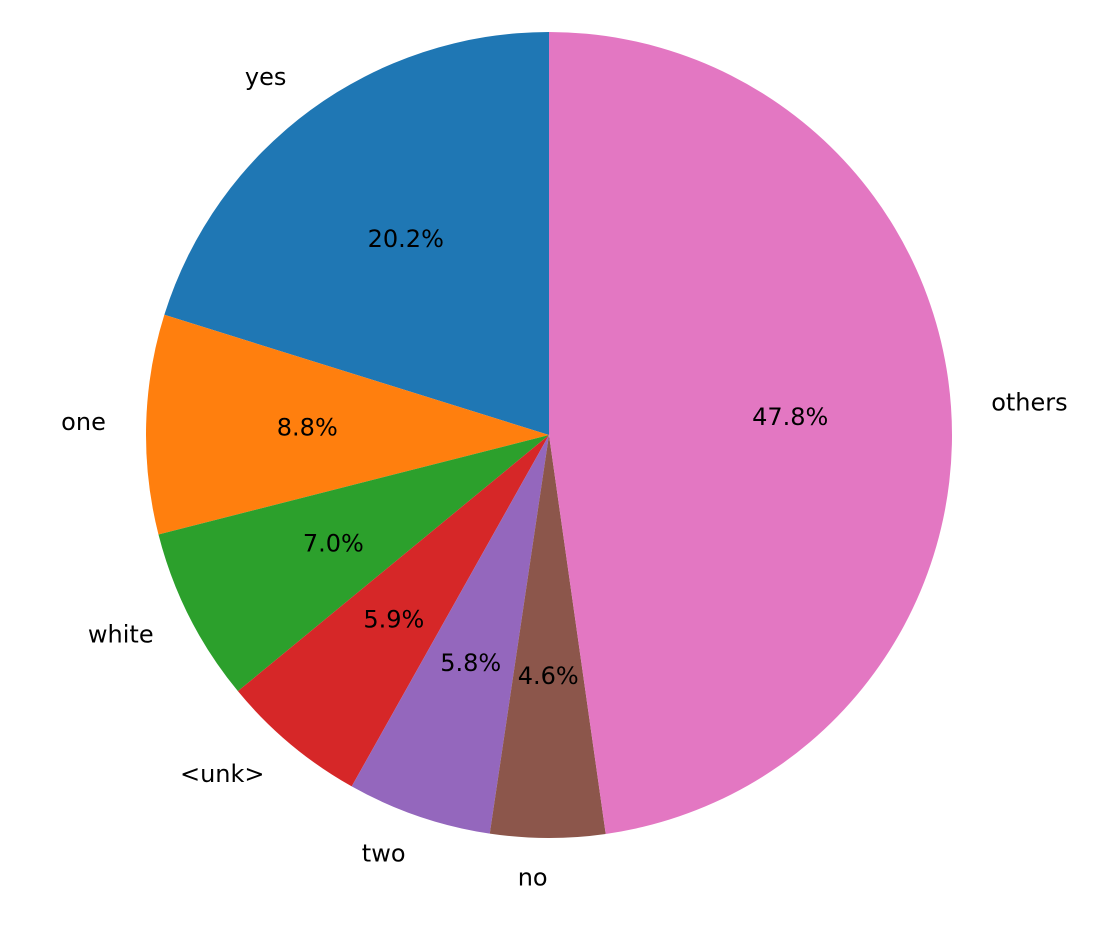 Image resolution: width=1116 pixels, height=930 pixels. What do you see at coordinates (222, 774) in the screenshot?
I see `slice-label: <unk>` at bounding box center [222, 774].